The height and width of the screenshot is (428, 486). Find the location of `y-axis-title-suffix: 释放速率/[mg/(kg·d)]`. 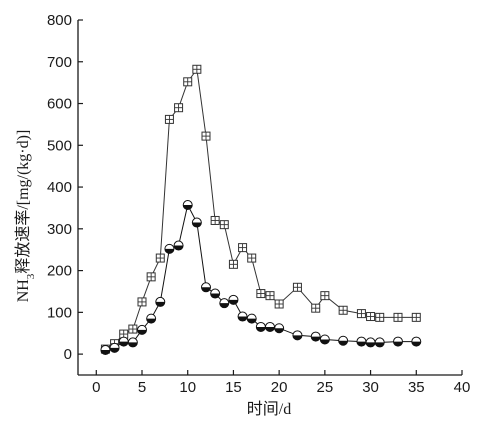

y-axis-title-suffix: 释放速率/[mg/(kg·d)] is located at coordinates (23, 202).